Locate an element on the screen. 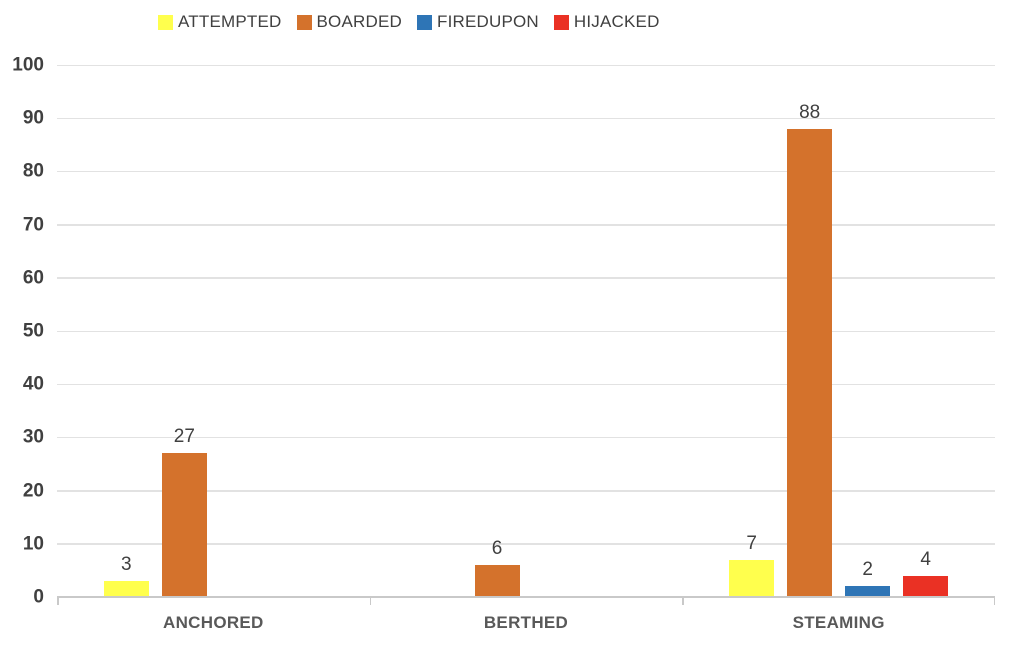  data-label: 2 is located at coordinates (867, 570).